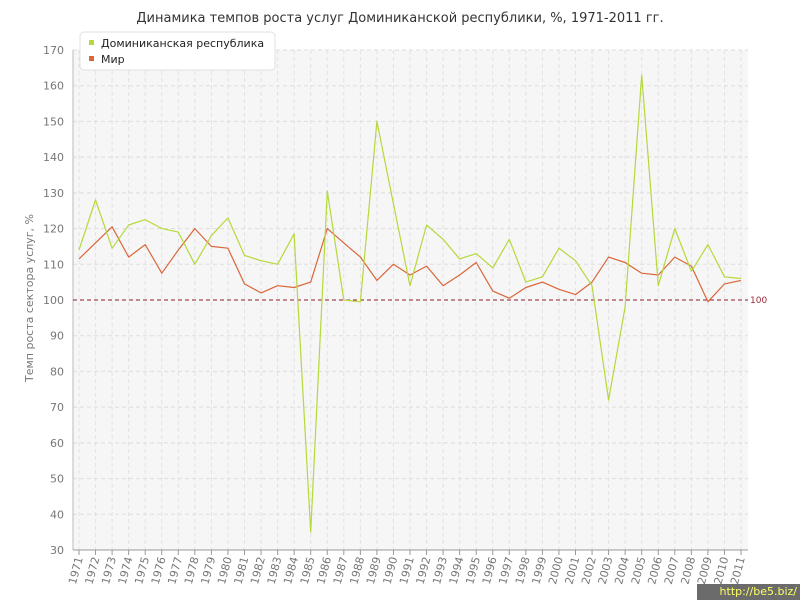 The height and width of the screenshot is (600, 800). What do you see at coordinates (748, 592) in the screenshot?
I see `watermark: http://be5.biz/` at bounding box center [748, 592].